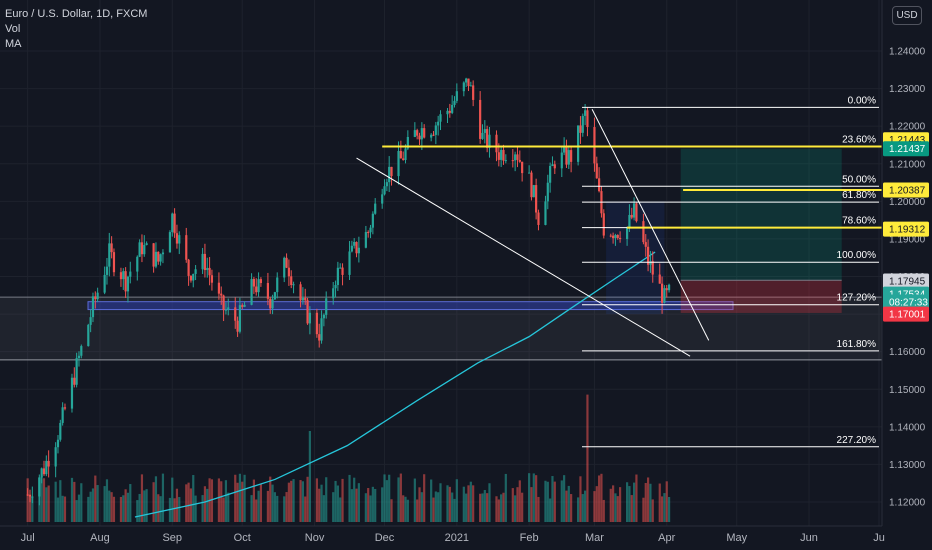 The height and width of the screenshot is (550, 932). Describe the element at coordinates (457, 538) in the screenshot. I see `time-axis-tick: 2021` at that location.